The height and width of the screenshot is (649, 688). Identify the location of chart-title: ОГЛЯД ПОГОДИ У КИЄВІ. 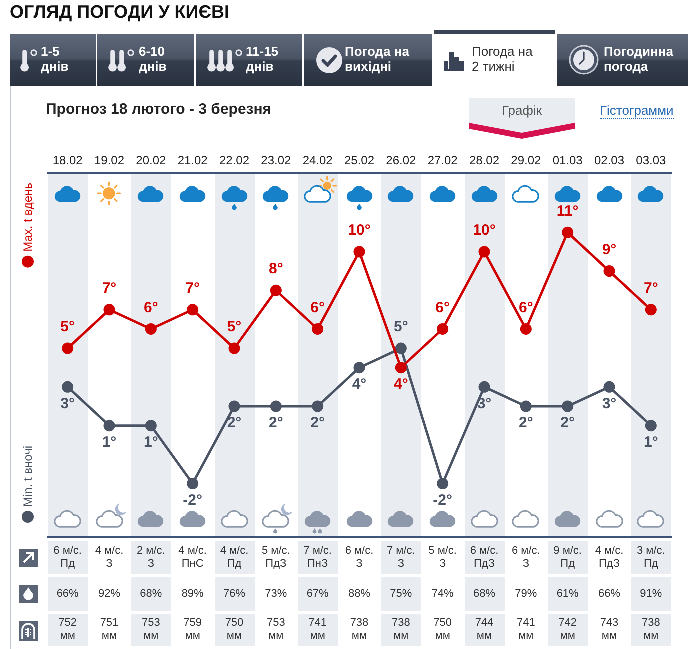
(120, 12).